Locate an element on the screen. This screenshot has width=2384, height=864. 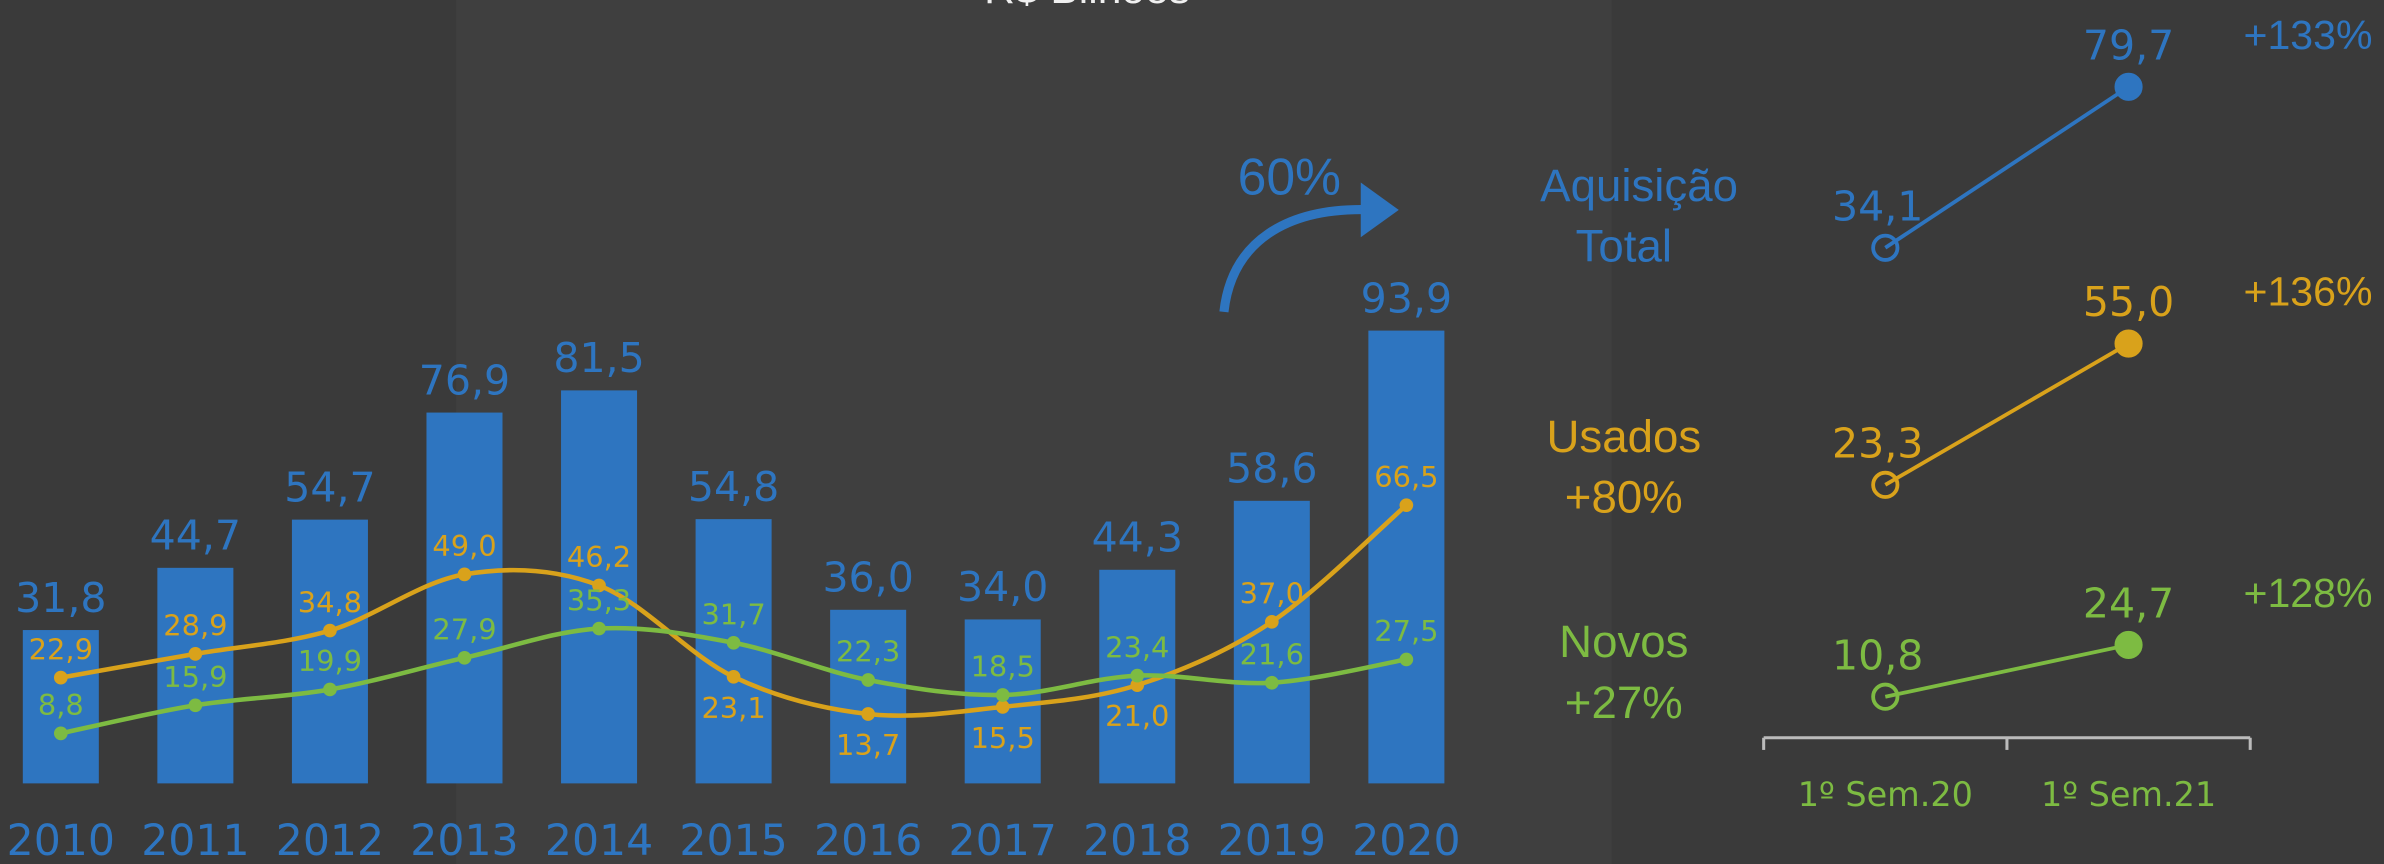
x-tick-label: 1º Sem.20 is located at coordinates (1885, 794).